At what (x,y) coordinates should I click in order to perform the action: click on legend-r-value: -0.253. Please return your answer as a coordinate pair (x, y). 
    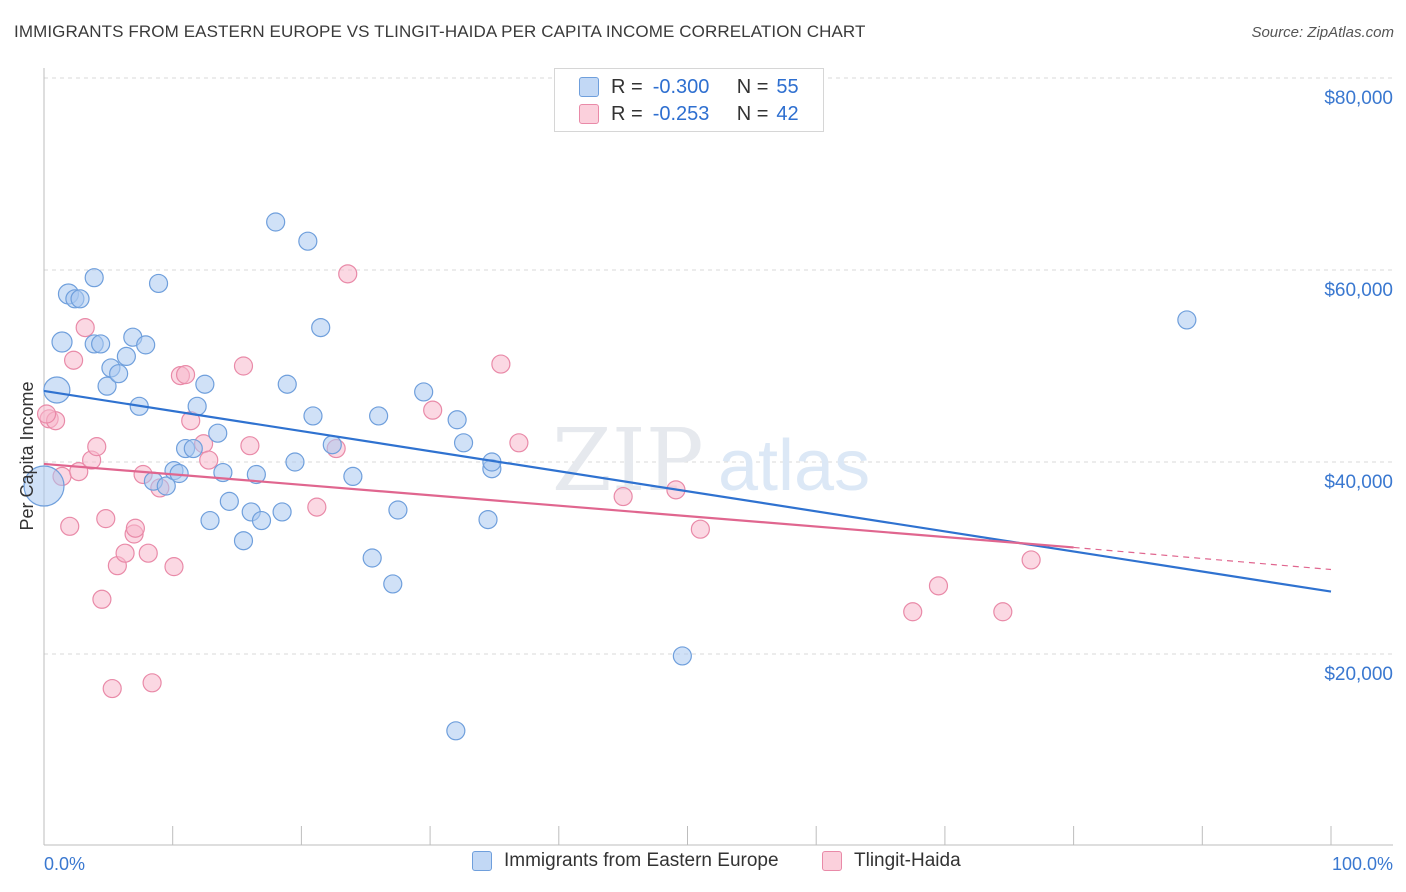
    Looking at the image, I should click on (681, 113).